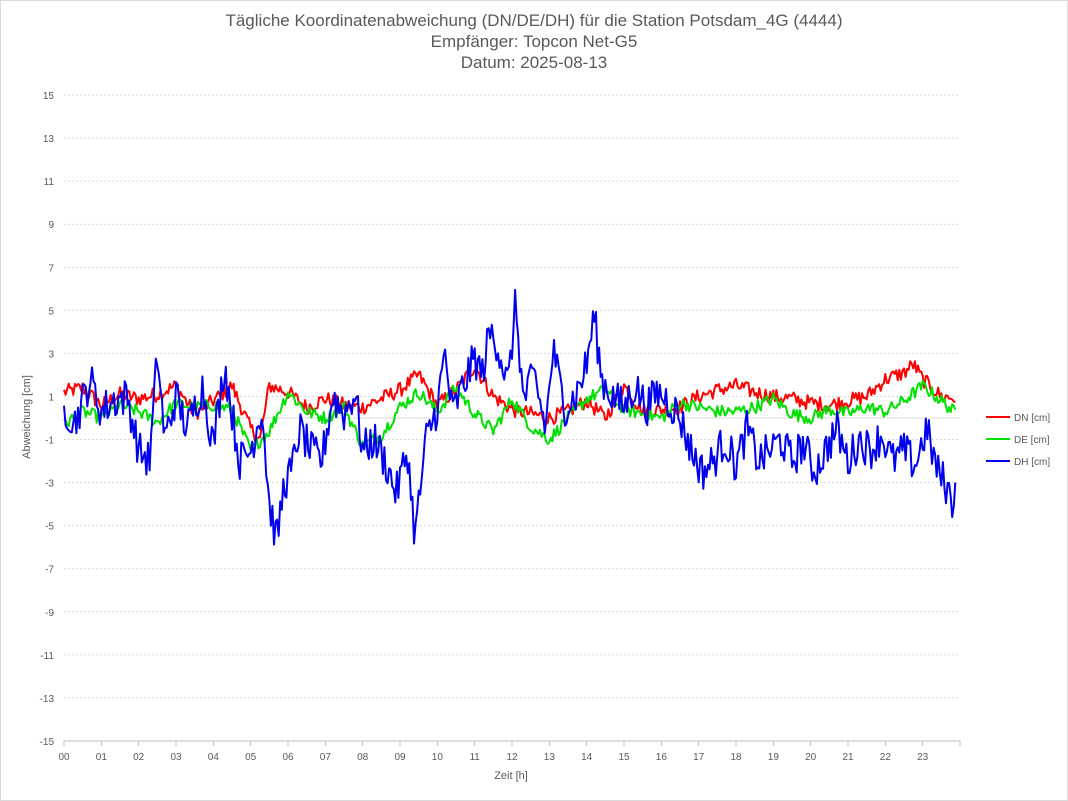 This screenshot has height=801, width=1068. I want to click on x-tick-label: 17, so click(699, 757).